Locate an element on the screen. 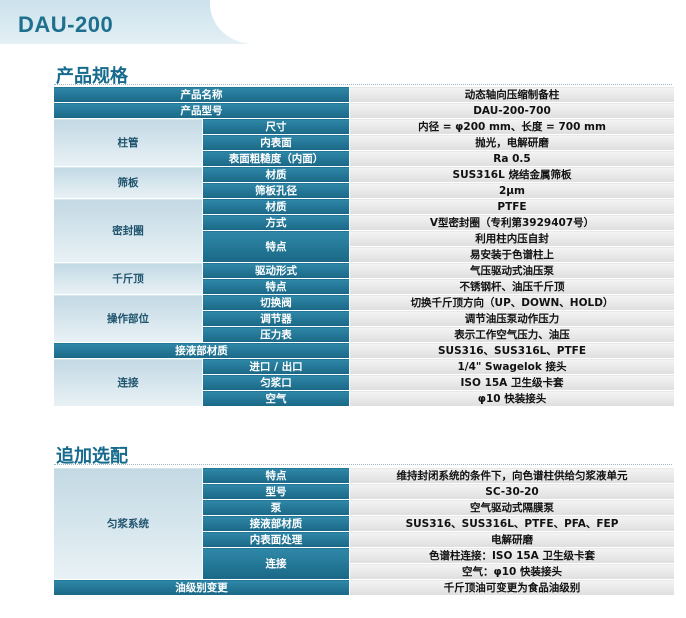 The width and height of the screenshot is (686, 618). row-value: φ10 快装接头 is located at coordinates (512, 398).